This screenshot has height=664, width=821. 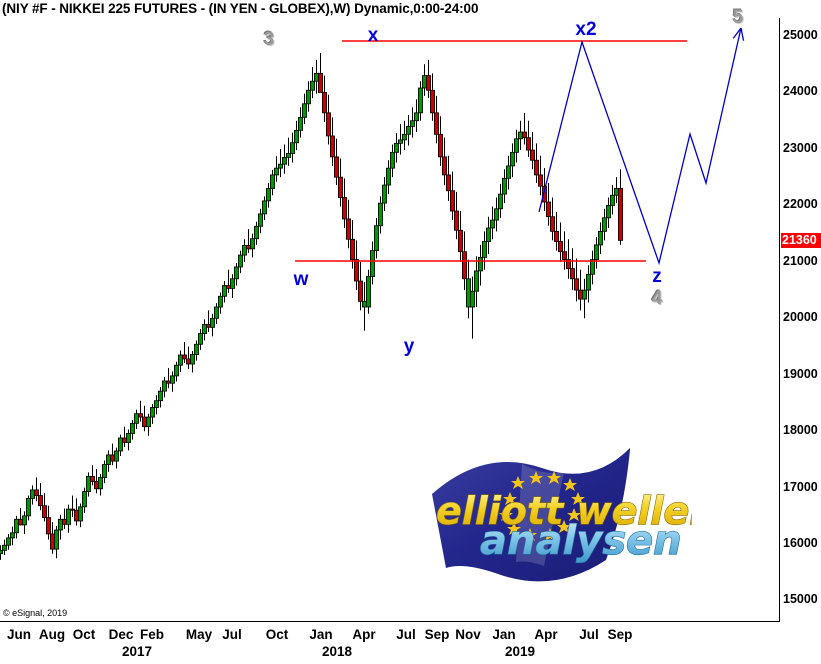 What do you see at coordinates (800, 260) in the screenshot?
I see `y-axis-tick: 21000` at bounding box center [800, 260].